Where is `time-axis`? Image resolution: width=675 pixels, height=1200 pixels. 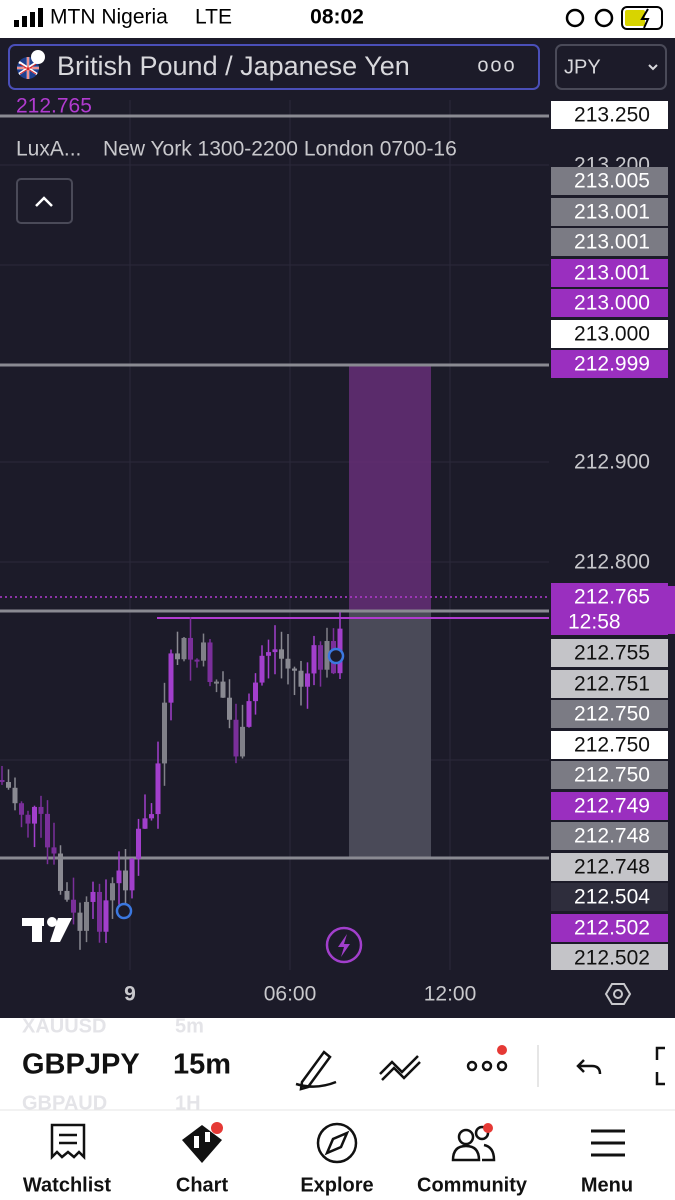
time-axis is located at coordinates (337, 994).